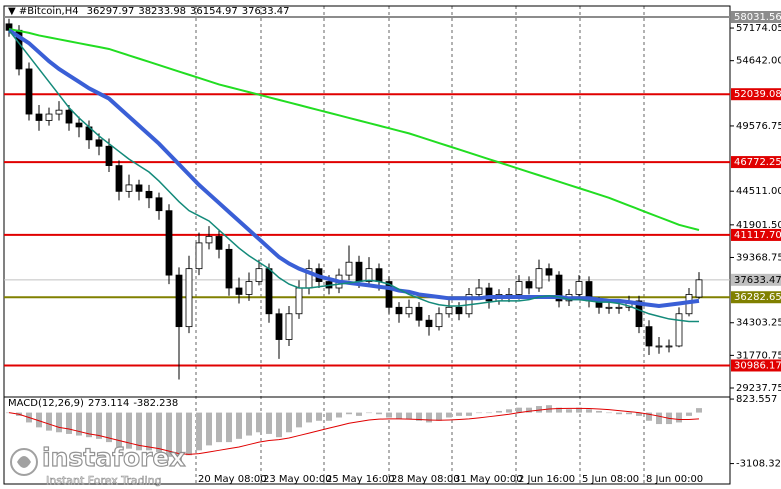 The image size is (781, 489). Describe the element at coordinates (24, 462) in the screenshot. I see `watermark-logo-mark` at that location.